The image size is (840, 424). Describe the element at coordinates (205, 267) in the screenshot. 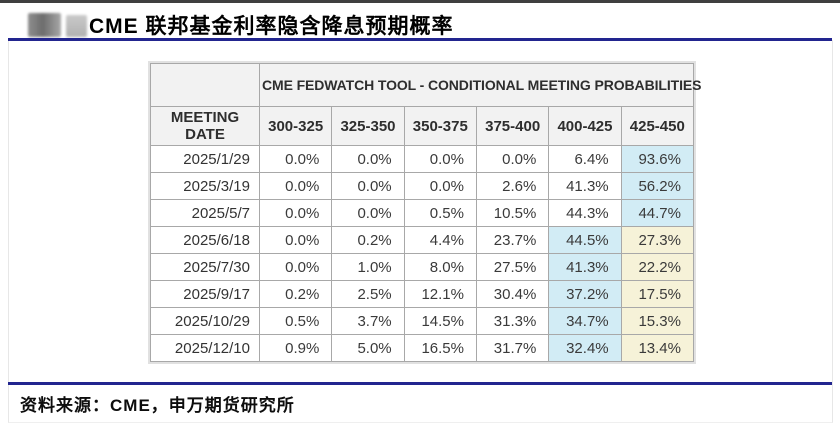

I see `meeting-date-cell: 2025/7/30` at that location.